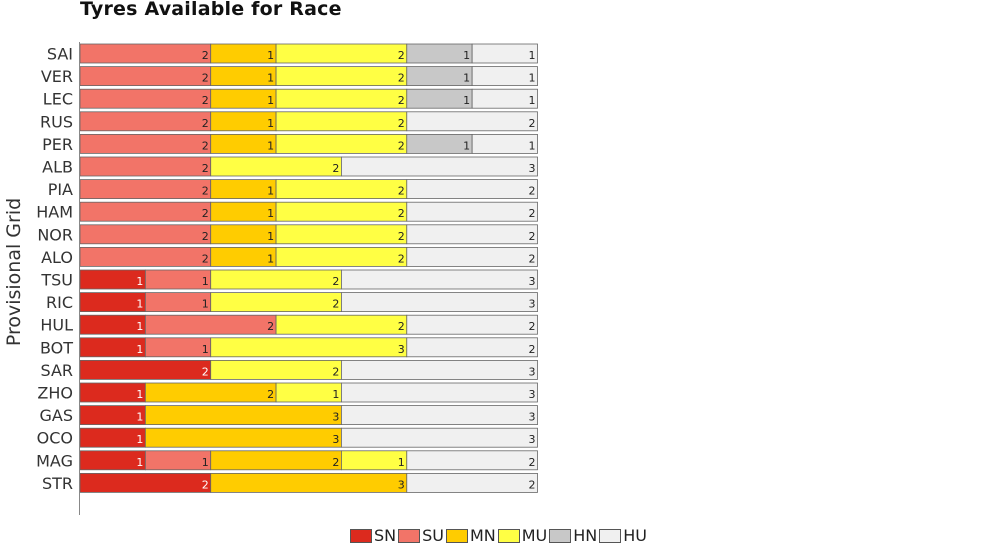 The width and height of the screenshot is (997, 547). What do you see at coordinates (57, 76) in the screenshot?
I see `y-tick-label: VER` at bounding box center [57, 76].